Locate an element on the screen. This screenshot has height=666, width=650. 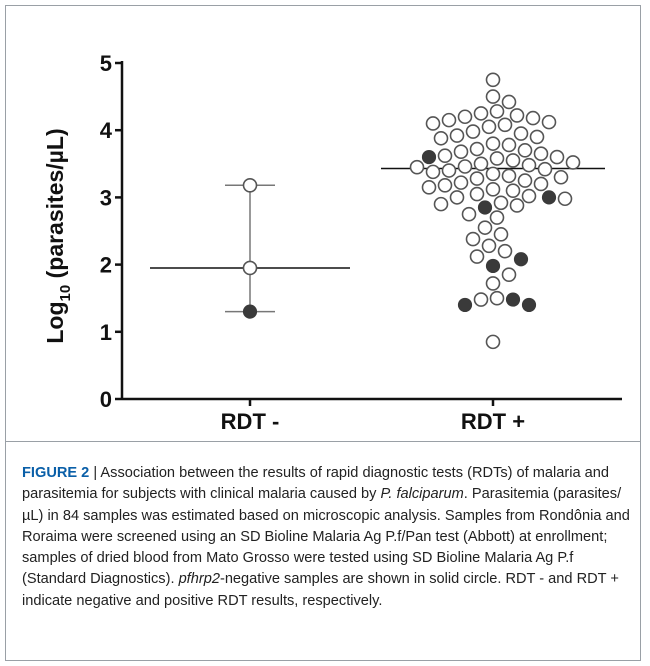
caption-separator is located at coordinates (323, 441).